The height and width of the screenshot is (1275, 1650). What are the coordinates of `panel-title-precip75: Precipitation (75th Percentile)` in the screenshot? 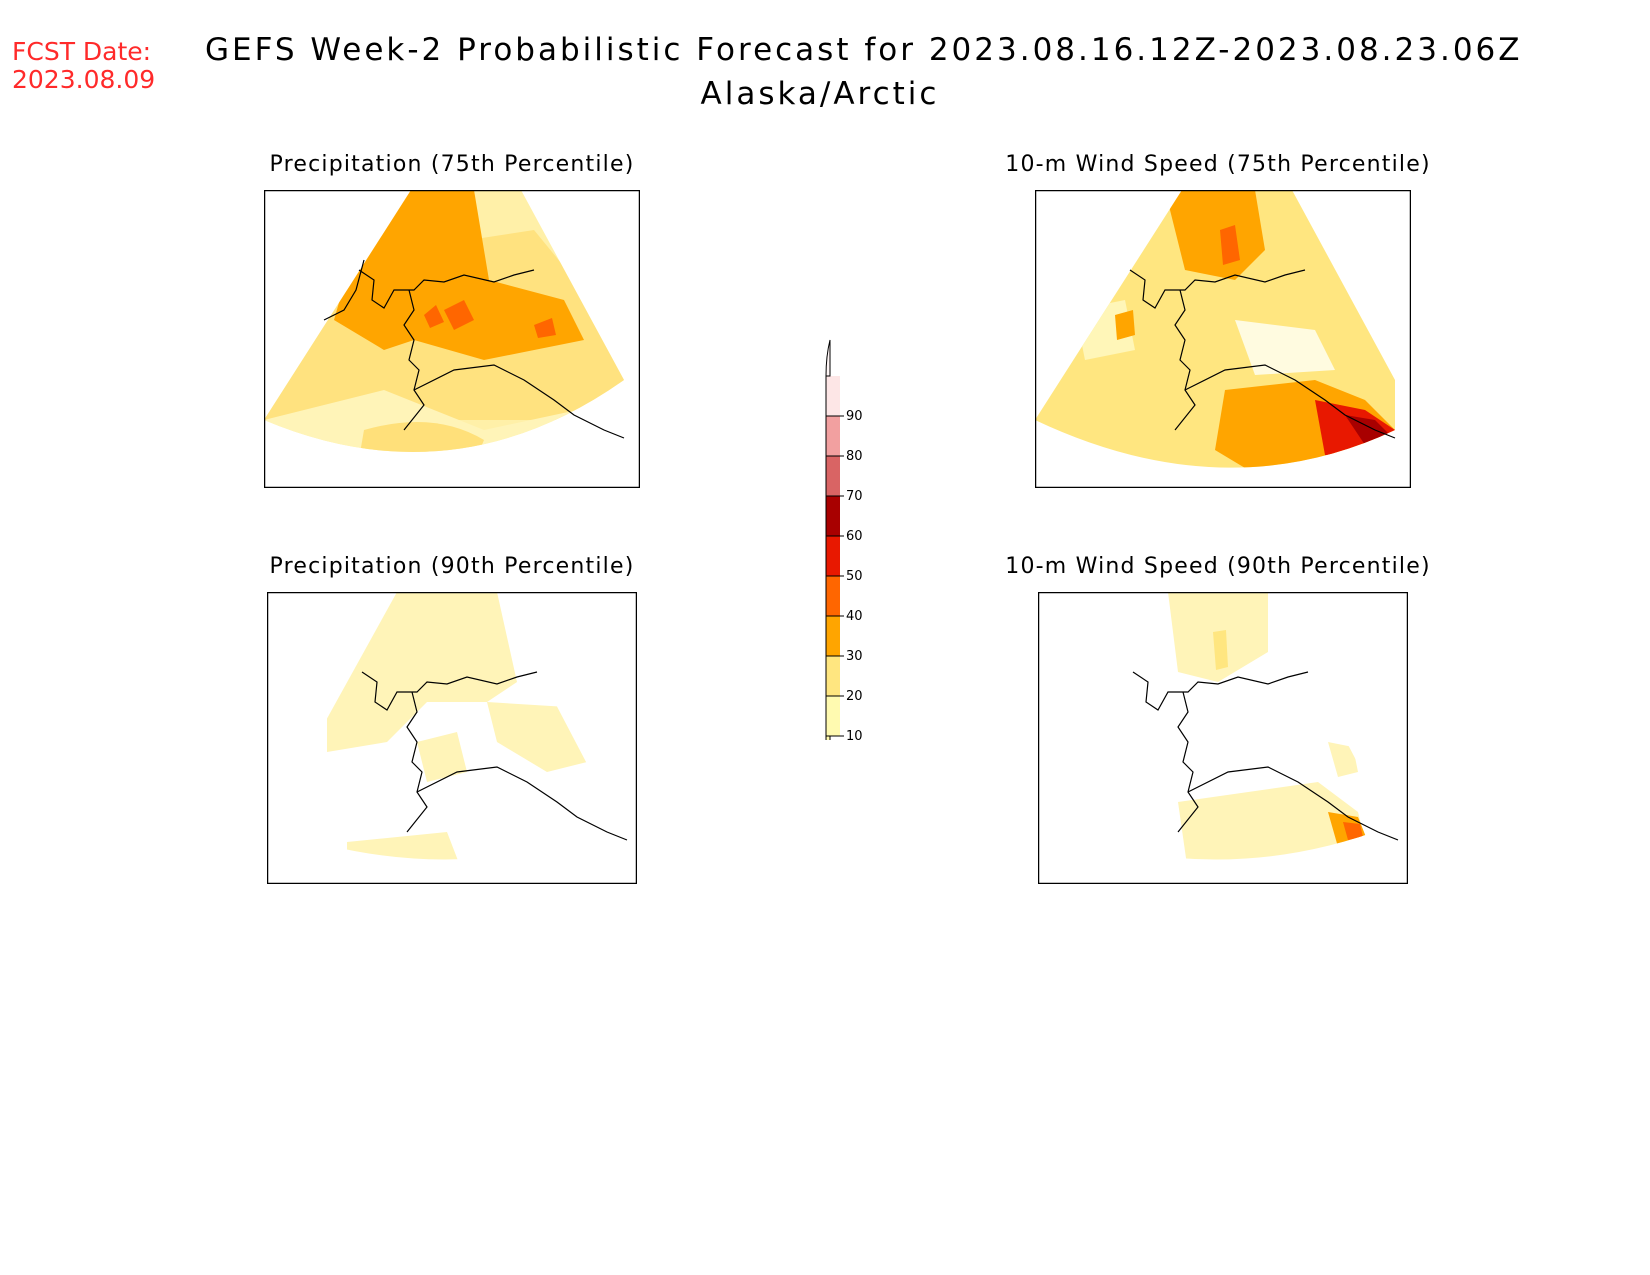 It's located at (452, 164).